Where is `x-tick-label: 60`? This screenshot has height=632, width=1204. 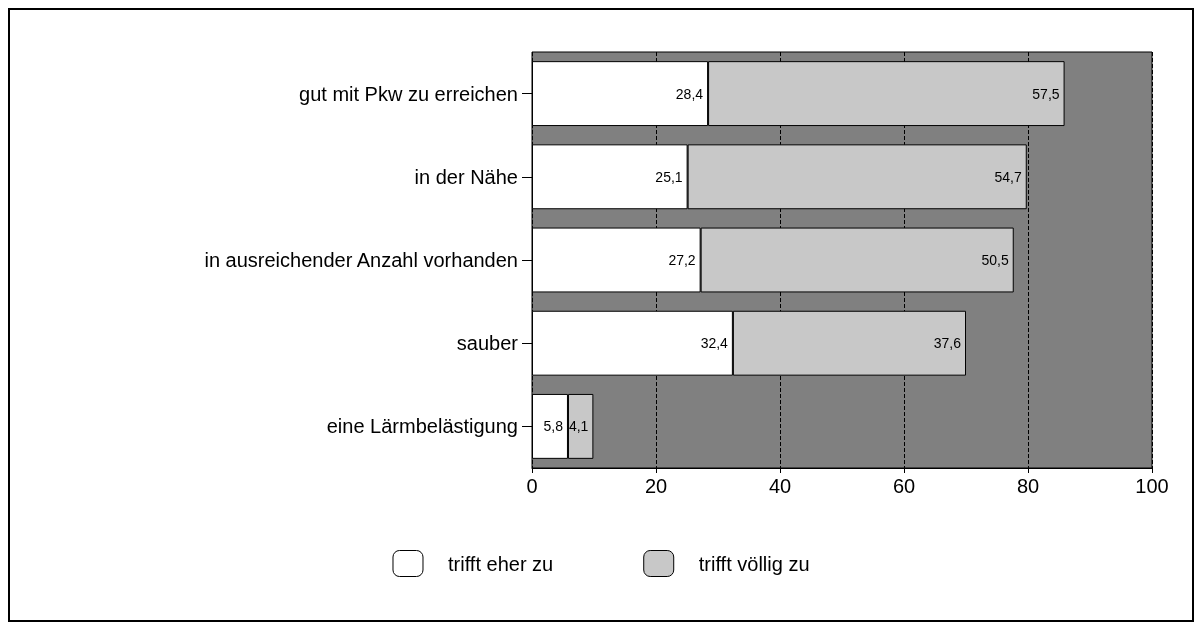 x-tick-label: 60 is located at coordinates (904, 486).